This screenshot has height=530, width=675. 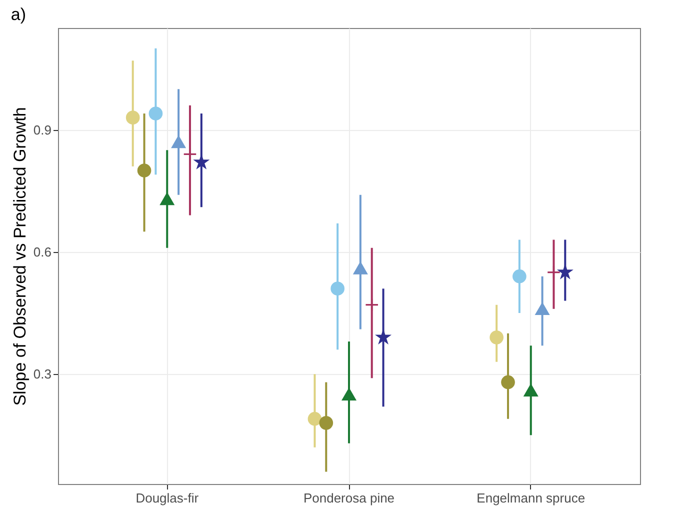 I want to click on chart-title: a), so click(x=18, y=14).